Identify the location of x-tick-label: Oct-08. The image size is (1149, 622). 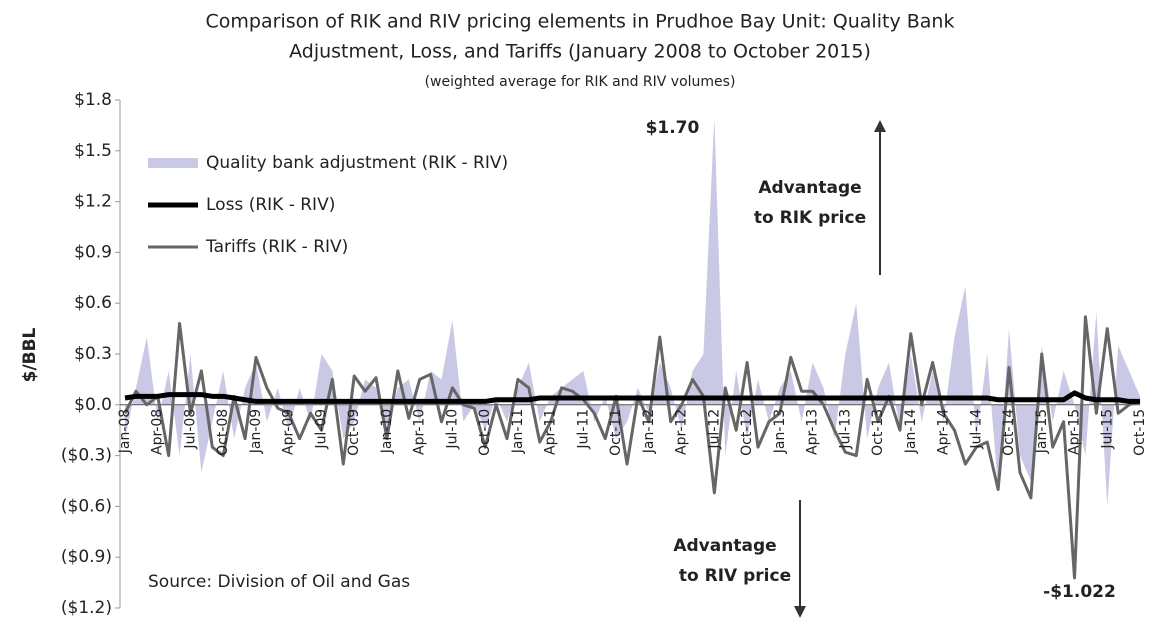
(223, 432).